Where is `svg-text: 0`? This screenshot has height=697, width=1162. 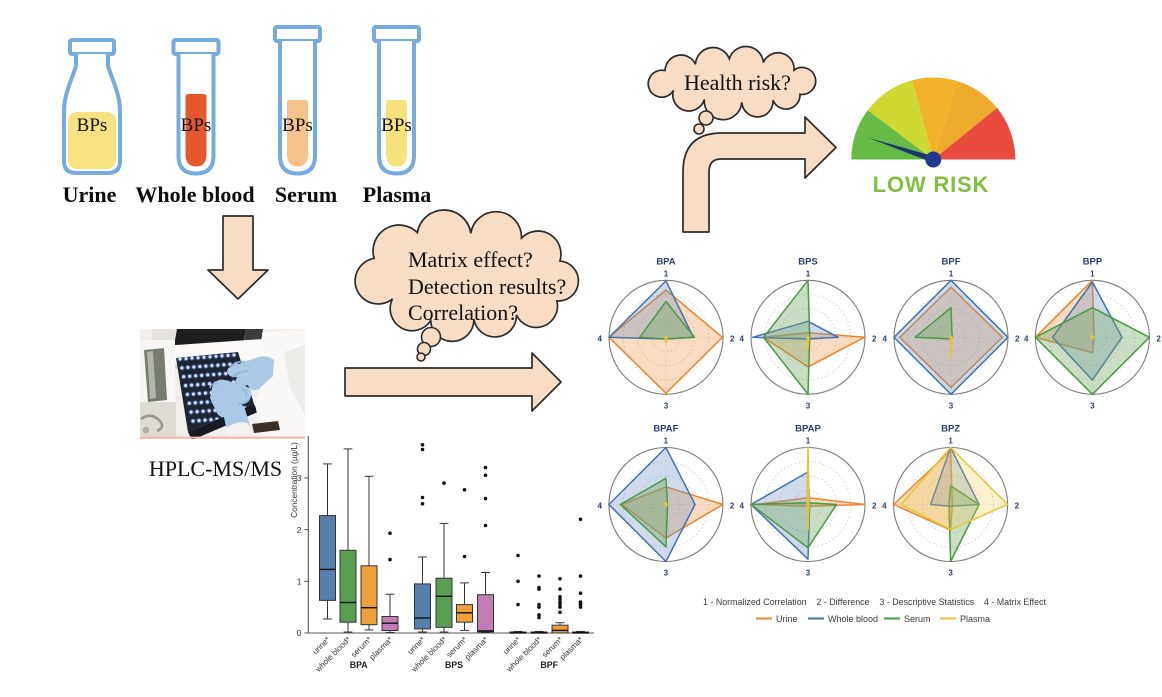 svg-text: 0 is located at coordinates (299, 633).